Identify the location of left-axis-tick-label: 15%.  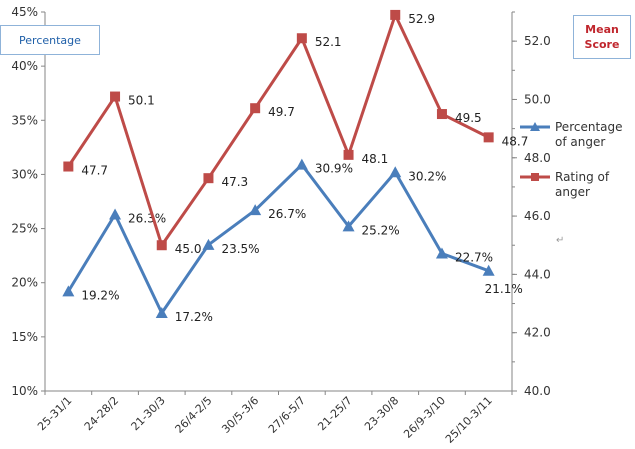
(24, 337).